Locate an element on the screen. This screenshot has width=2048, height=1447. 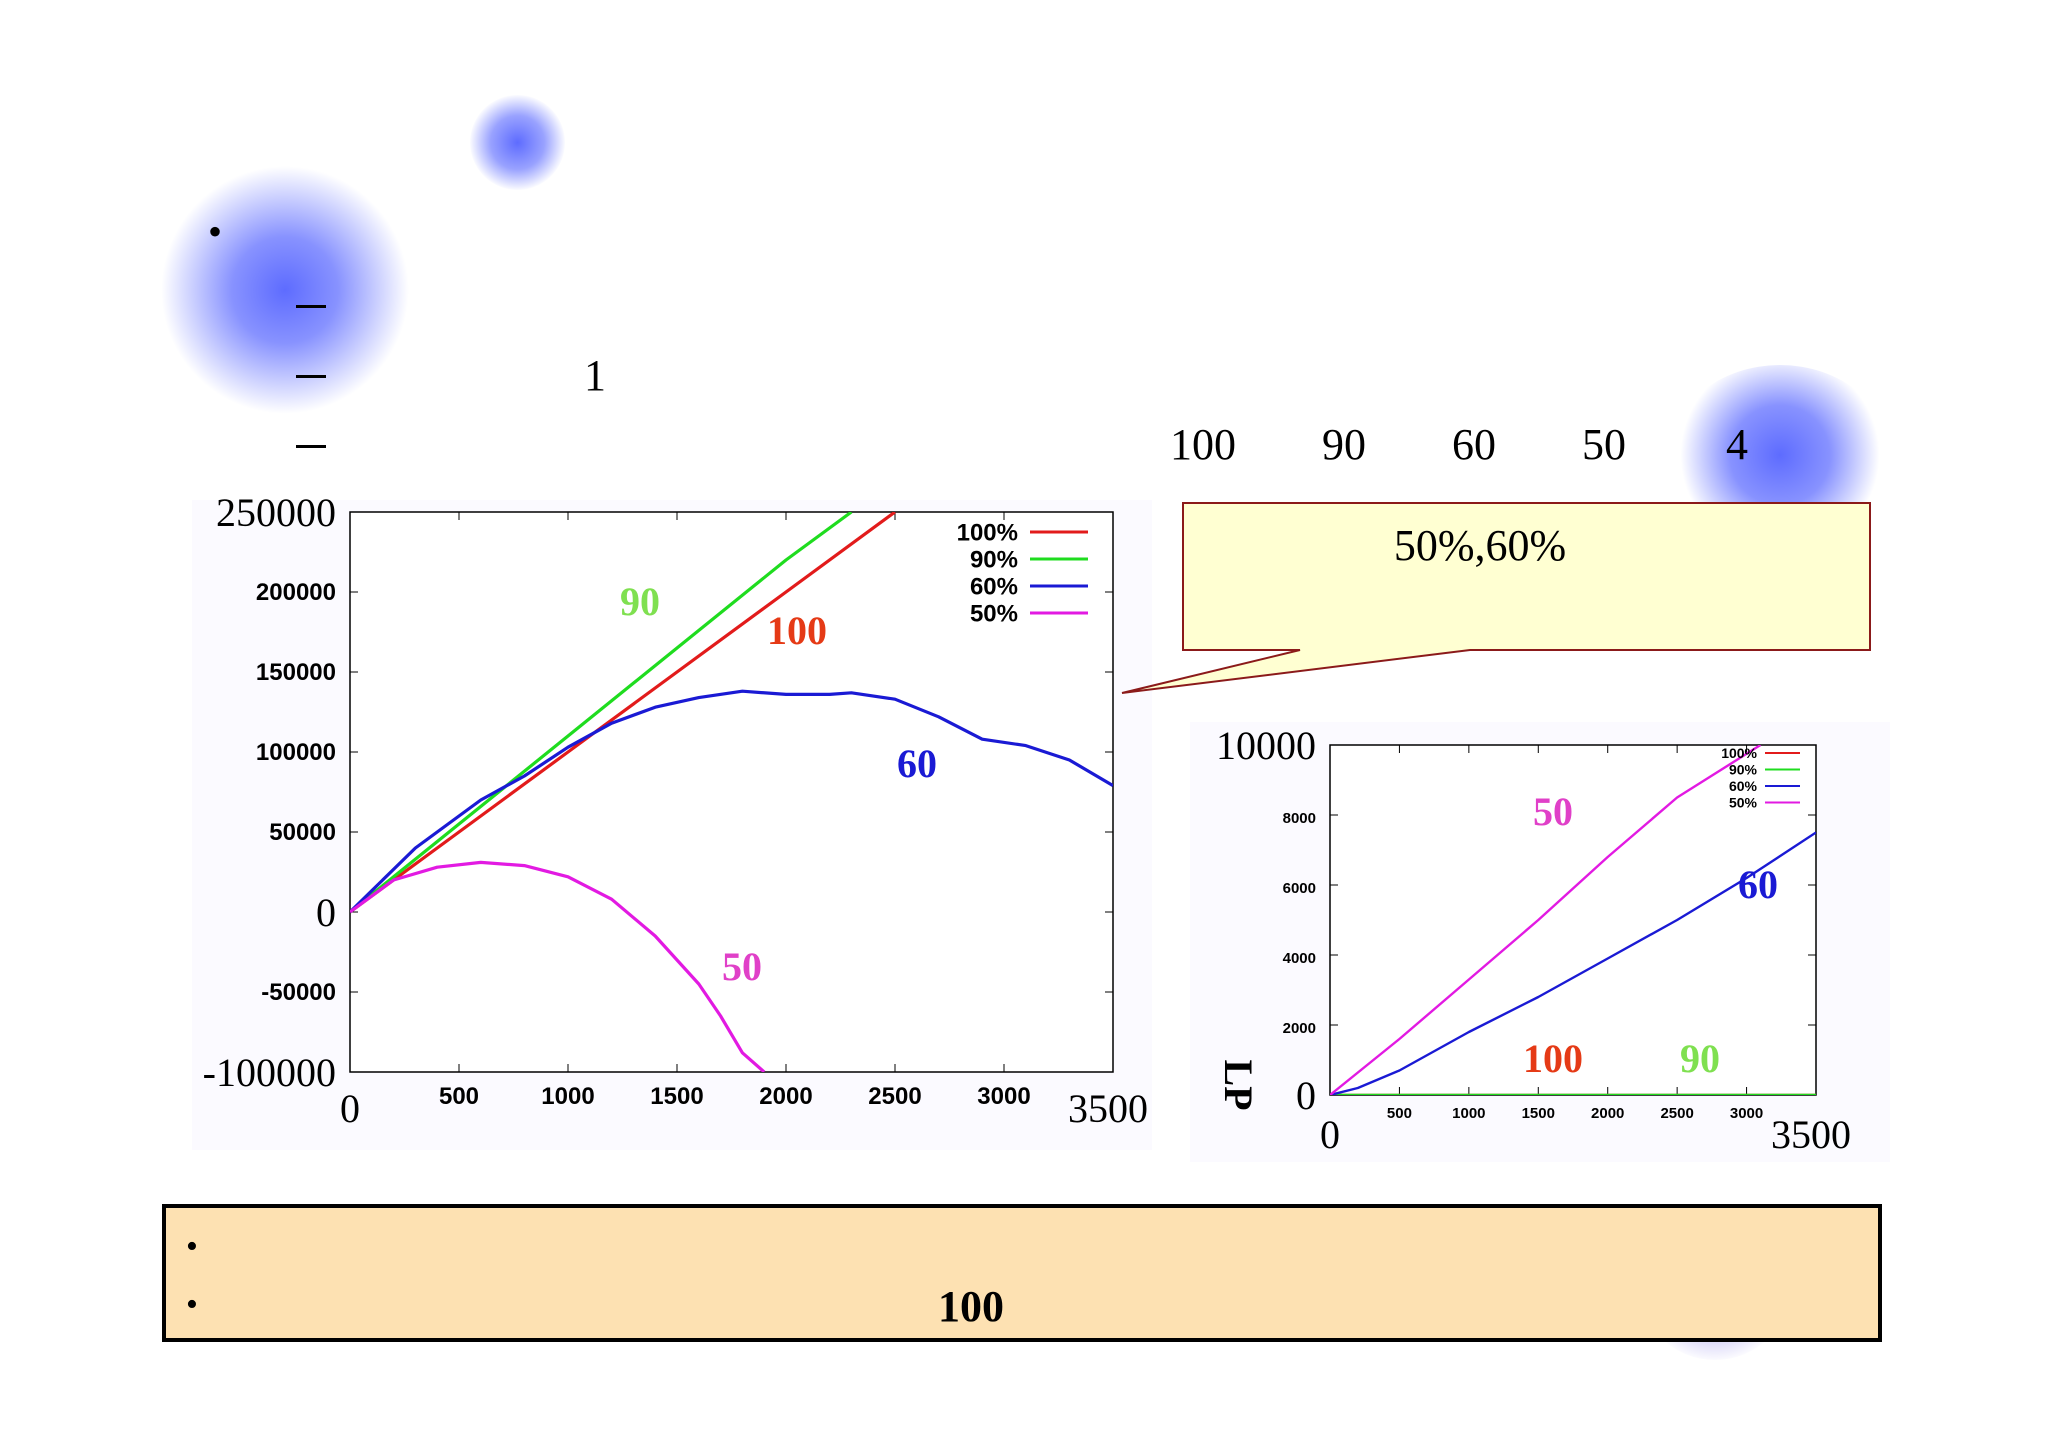
chart1-series-annotation: 60 is located at coordinates (917, 763).